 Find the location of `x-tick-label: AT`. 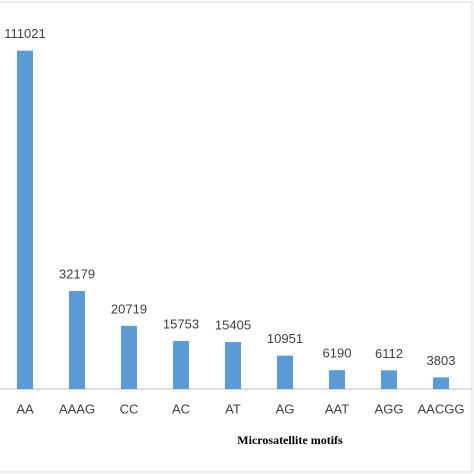

x-tick-label: AT is located at coordinates (233, 408).